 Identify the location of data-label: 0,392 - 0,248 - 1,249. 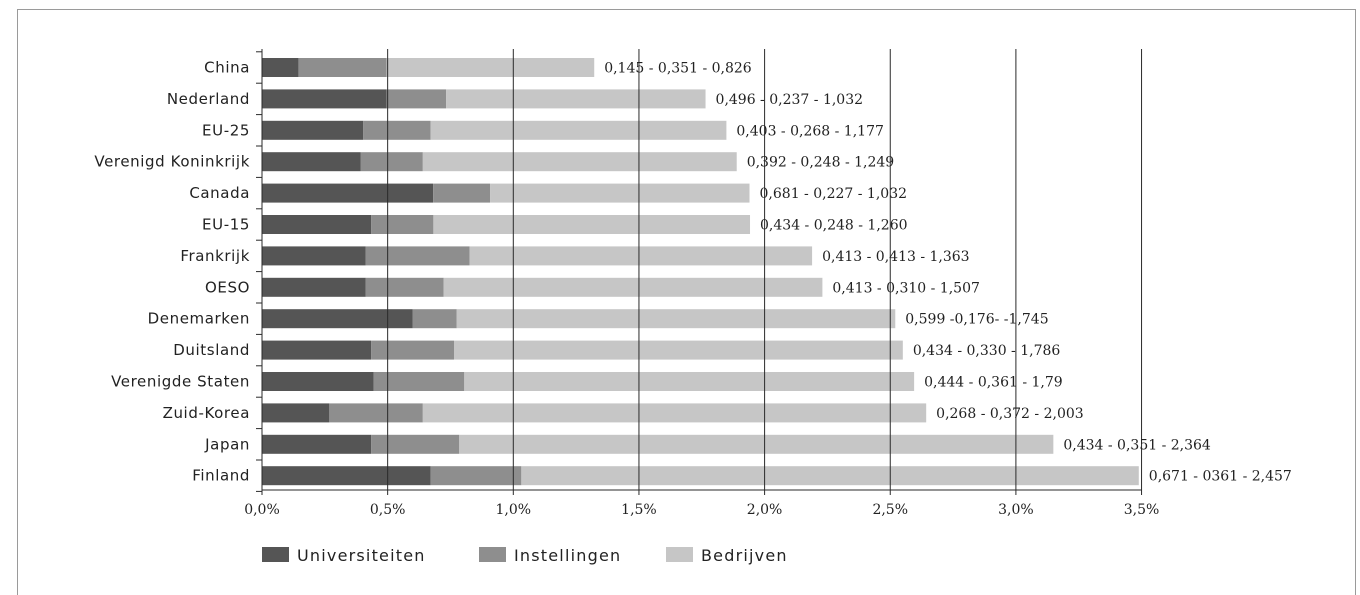
(821, 163).